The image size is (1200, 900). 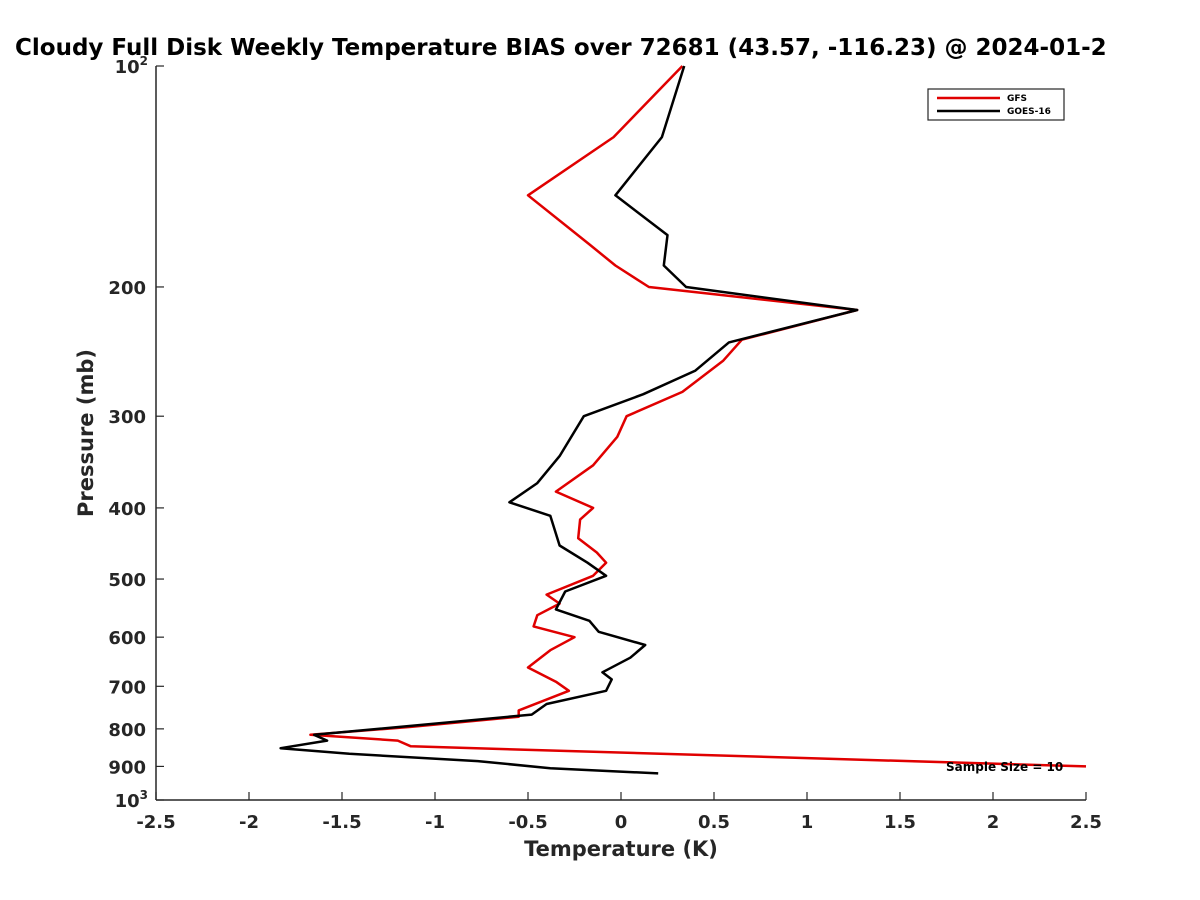 What do you see at coordinates (621, 822) in the screenshot?
I see `x-tick-label: 0` at bounding box center [621, 822].